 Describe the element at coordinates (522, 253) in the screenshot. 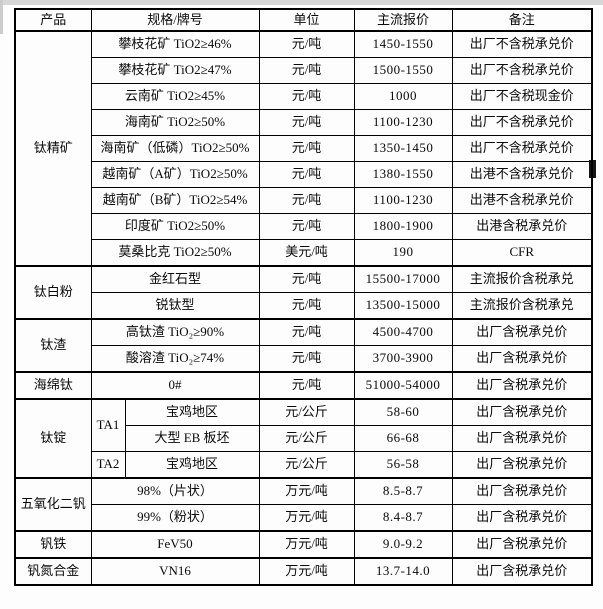

I see `note-cell: CFR` at that location.